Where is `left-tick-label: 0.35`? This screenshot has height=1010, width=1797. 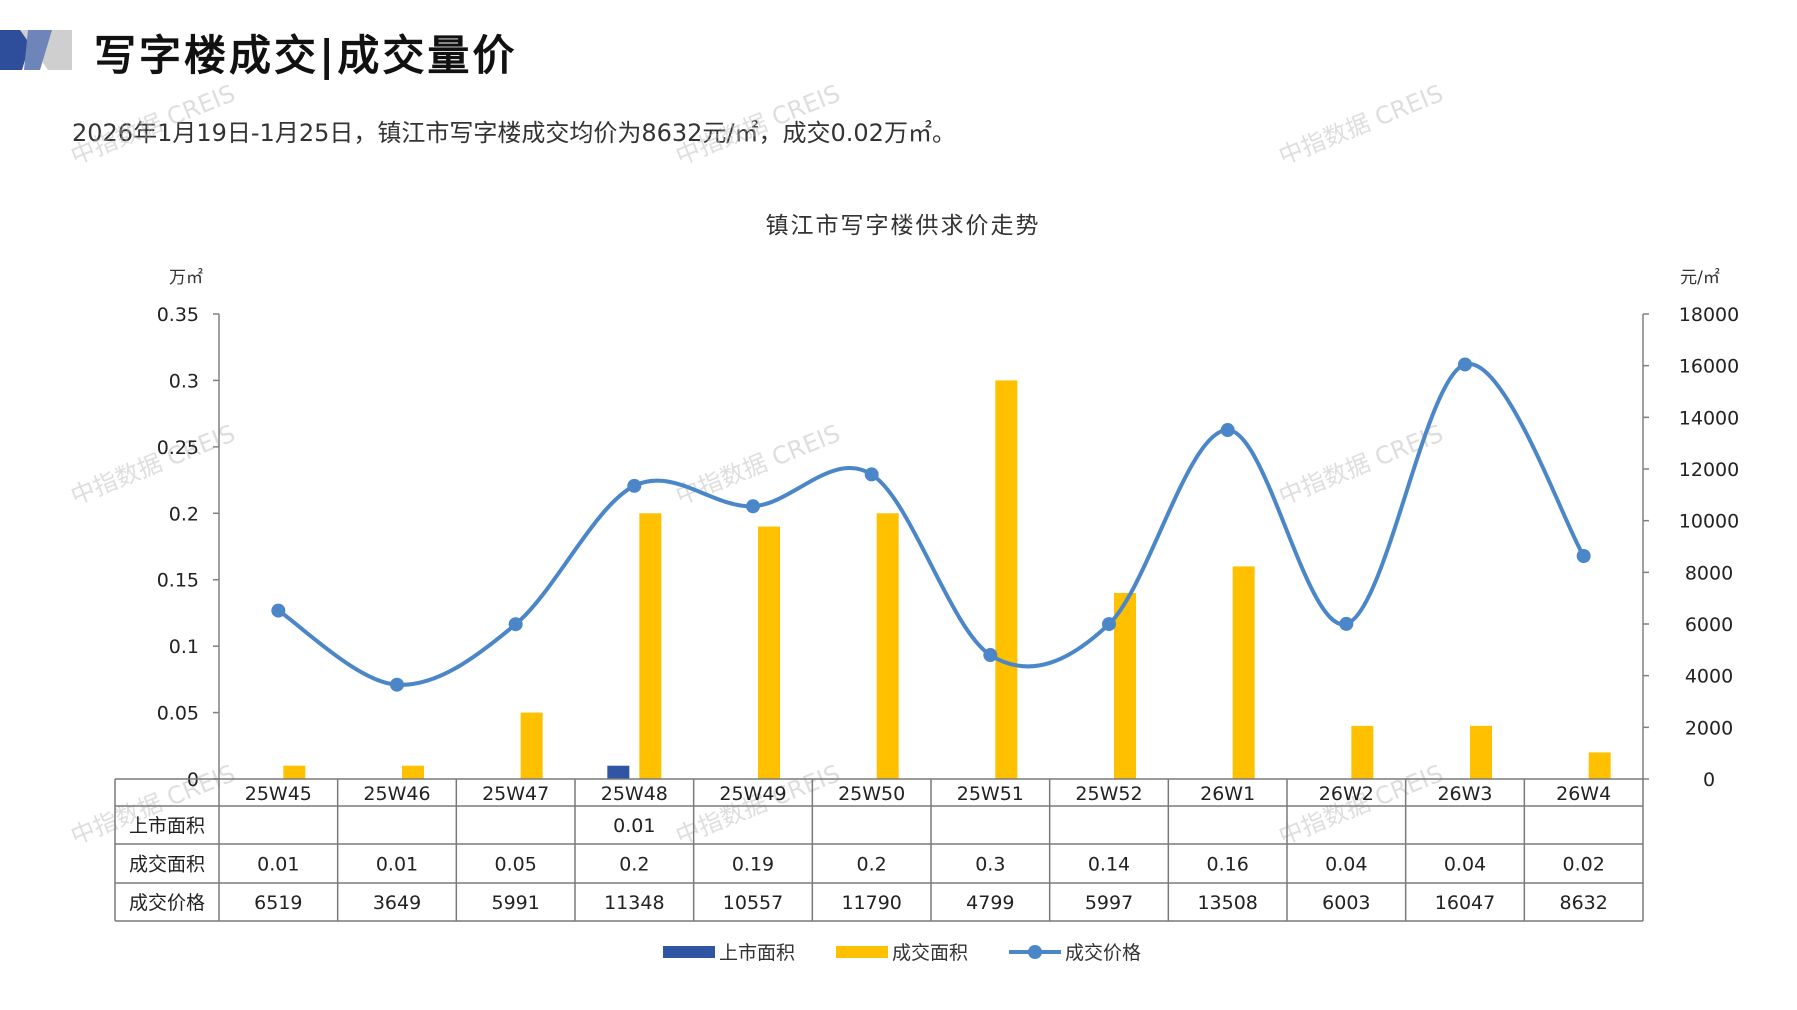
left-tick-label: 0.35 is located at coordinates (178, 315).